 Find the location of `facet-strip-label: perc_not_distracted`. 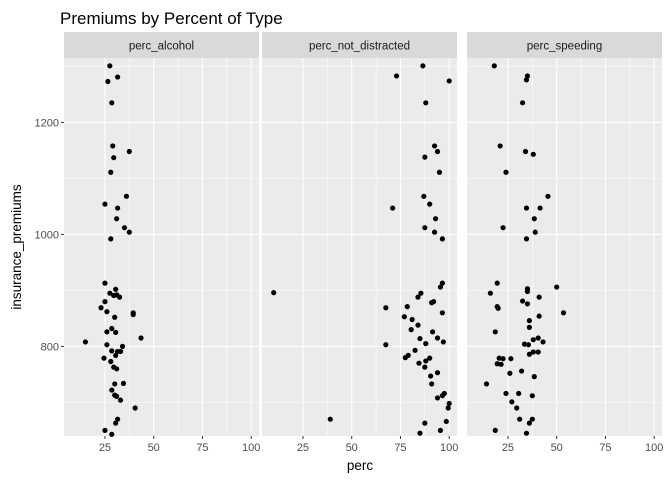

facet-strip-label: perc_not_distracted is located at coordinates (359, 47).